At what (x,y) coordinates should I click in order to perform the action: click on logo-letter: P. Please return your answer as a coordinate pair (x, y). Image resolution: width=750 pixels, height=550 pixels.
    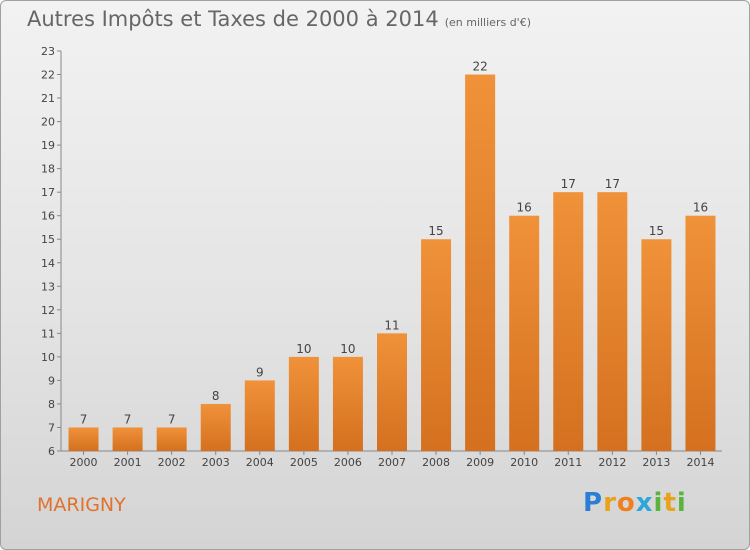
    Looking at the image, I should click on (593, 503).